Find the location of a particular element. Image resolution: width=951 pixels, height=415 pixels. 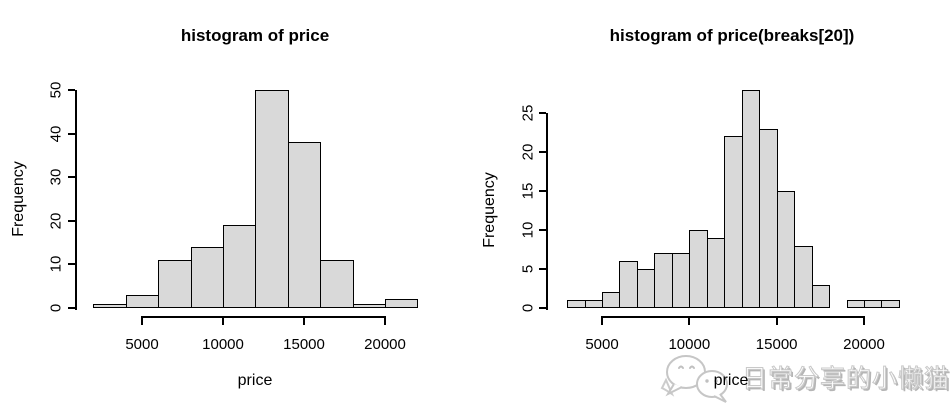

chart-title: histogram of price(breaks[20]) is located at coordinates (732, 35).